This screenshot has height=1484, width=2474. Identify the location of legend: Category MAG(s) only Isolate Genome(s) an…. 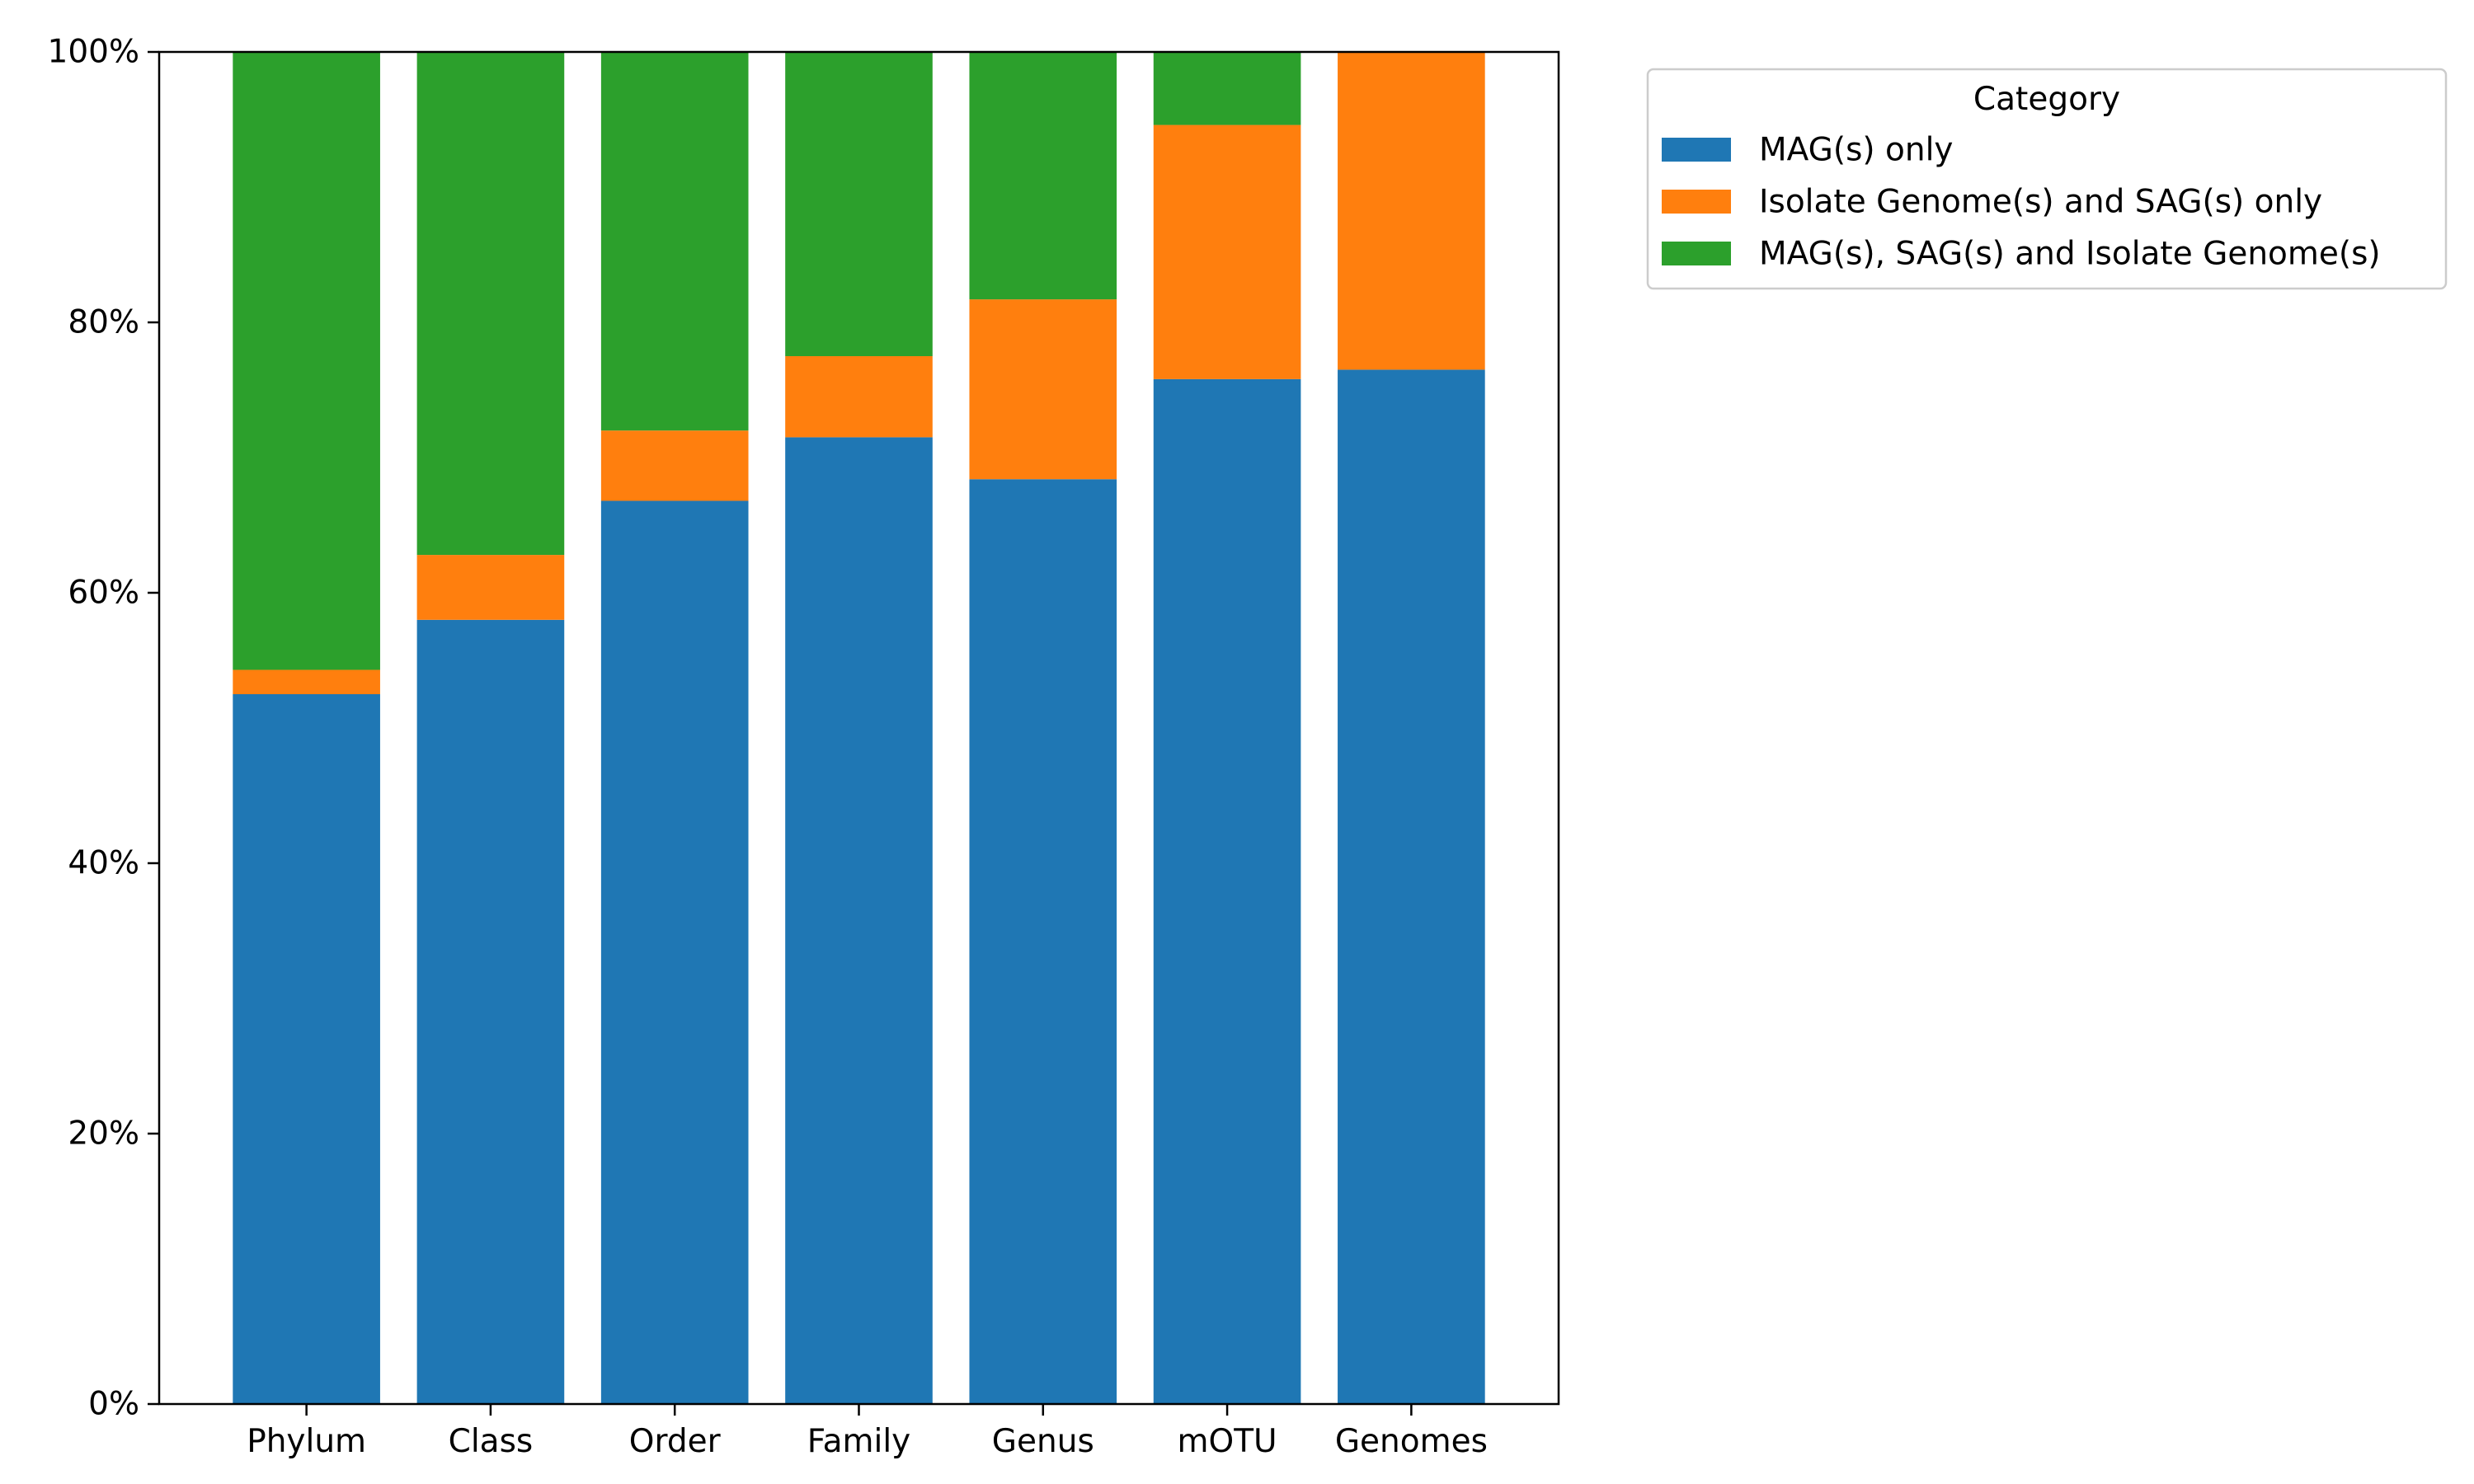
(2047, 179).